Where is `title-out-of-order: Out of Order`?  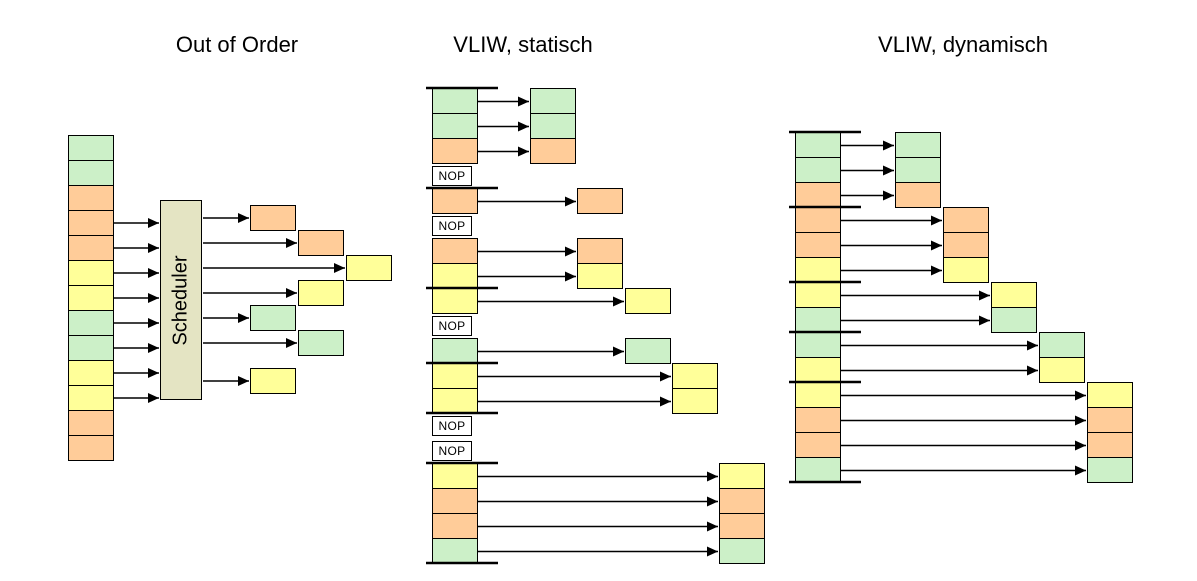 title-out-of-order: Out of Order is located at coordinates (237, 44).